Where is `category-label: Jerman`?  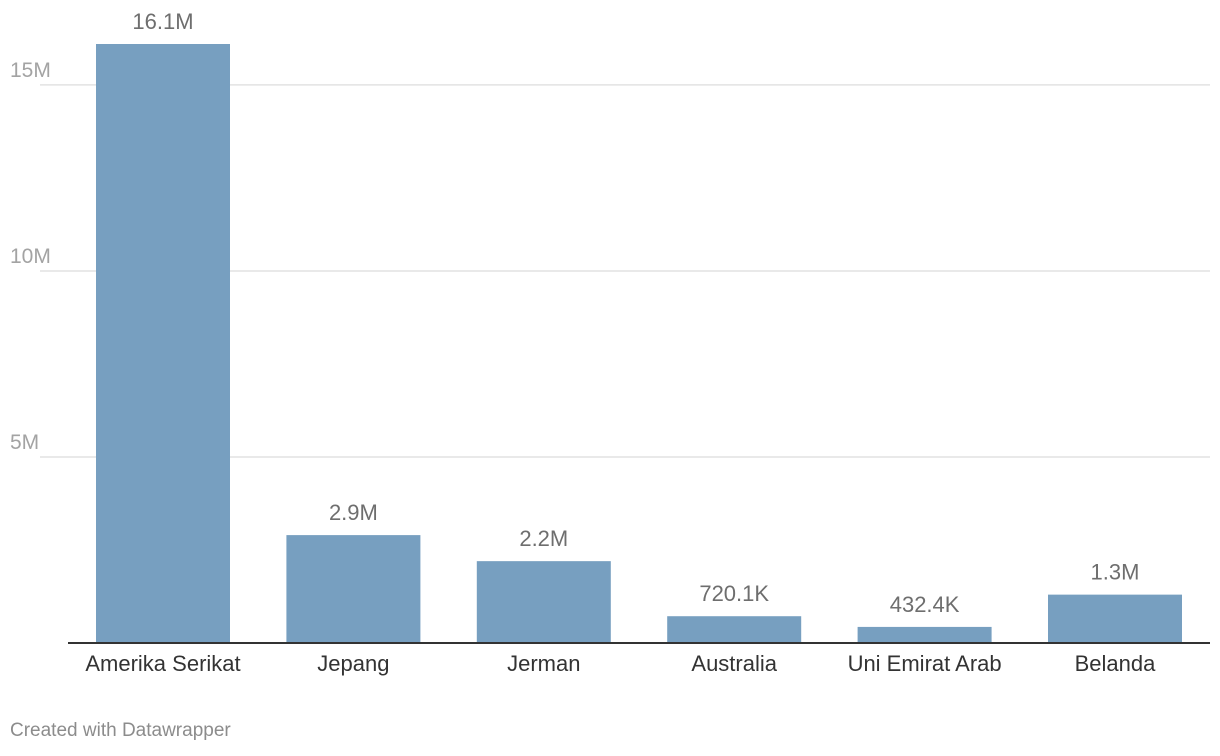
category-label: Jerman is located at coordinates (543, 663).